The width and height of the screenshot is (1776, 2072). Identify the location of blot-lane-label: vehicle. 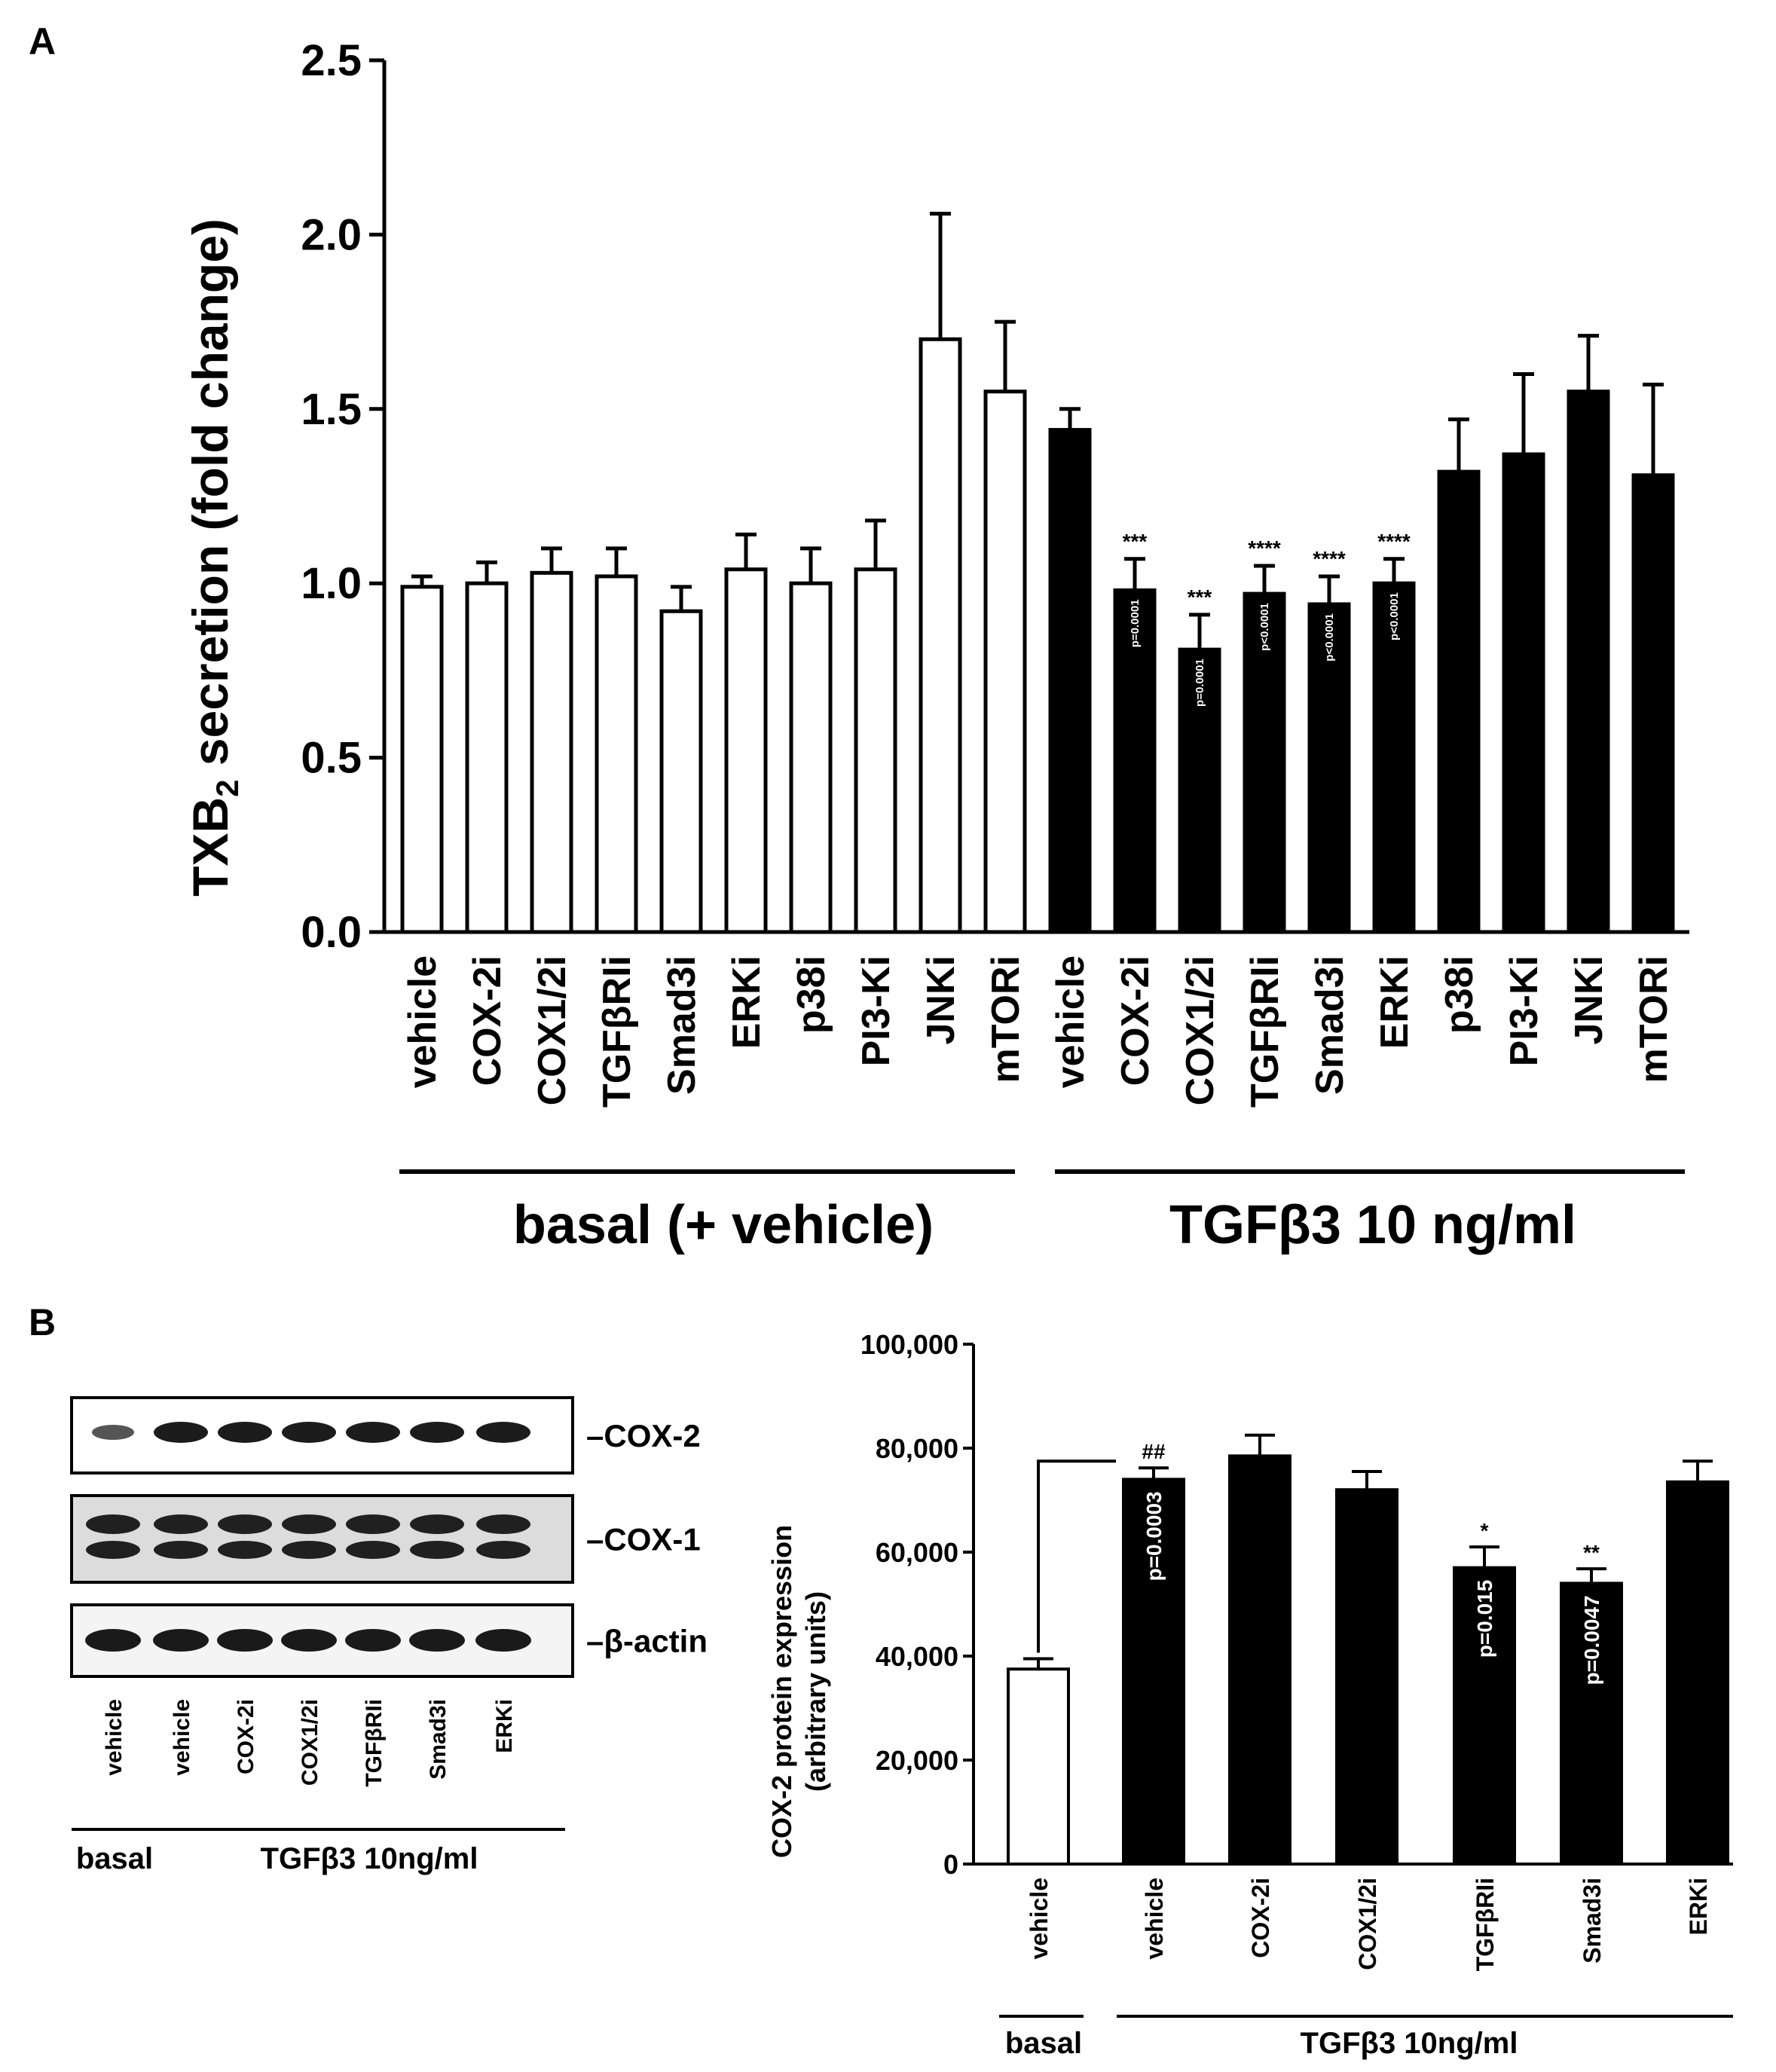
(182, 1738).